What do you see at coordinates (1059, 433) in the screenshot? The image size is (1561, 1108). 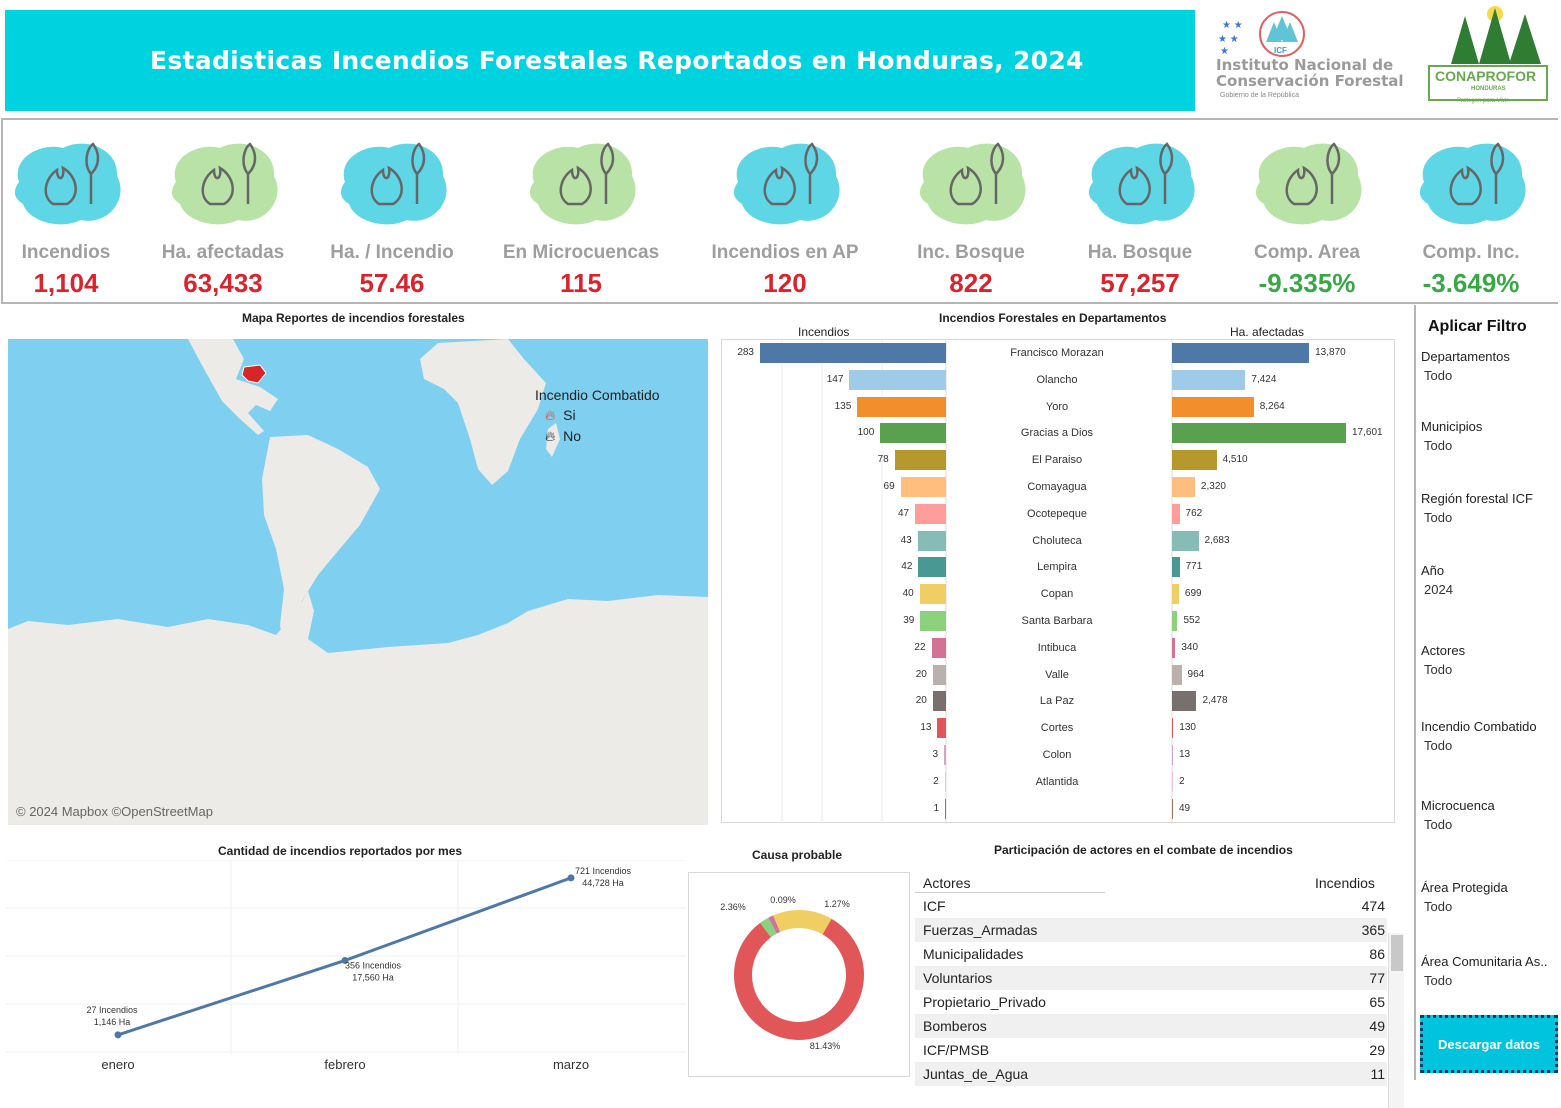 I see `department-row: 100 Gracias a Dios 17,601` at bounding box center [1059, 433].